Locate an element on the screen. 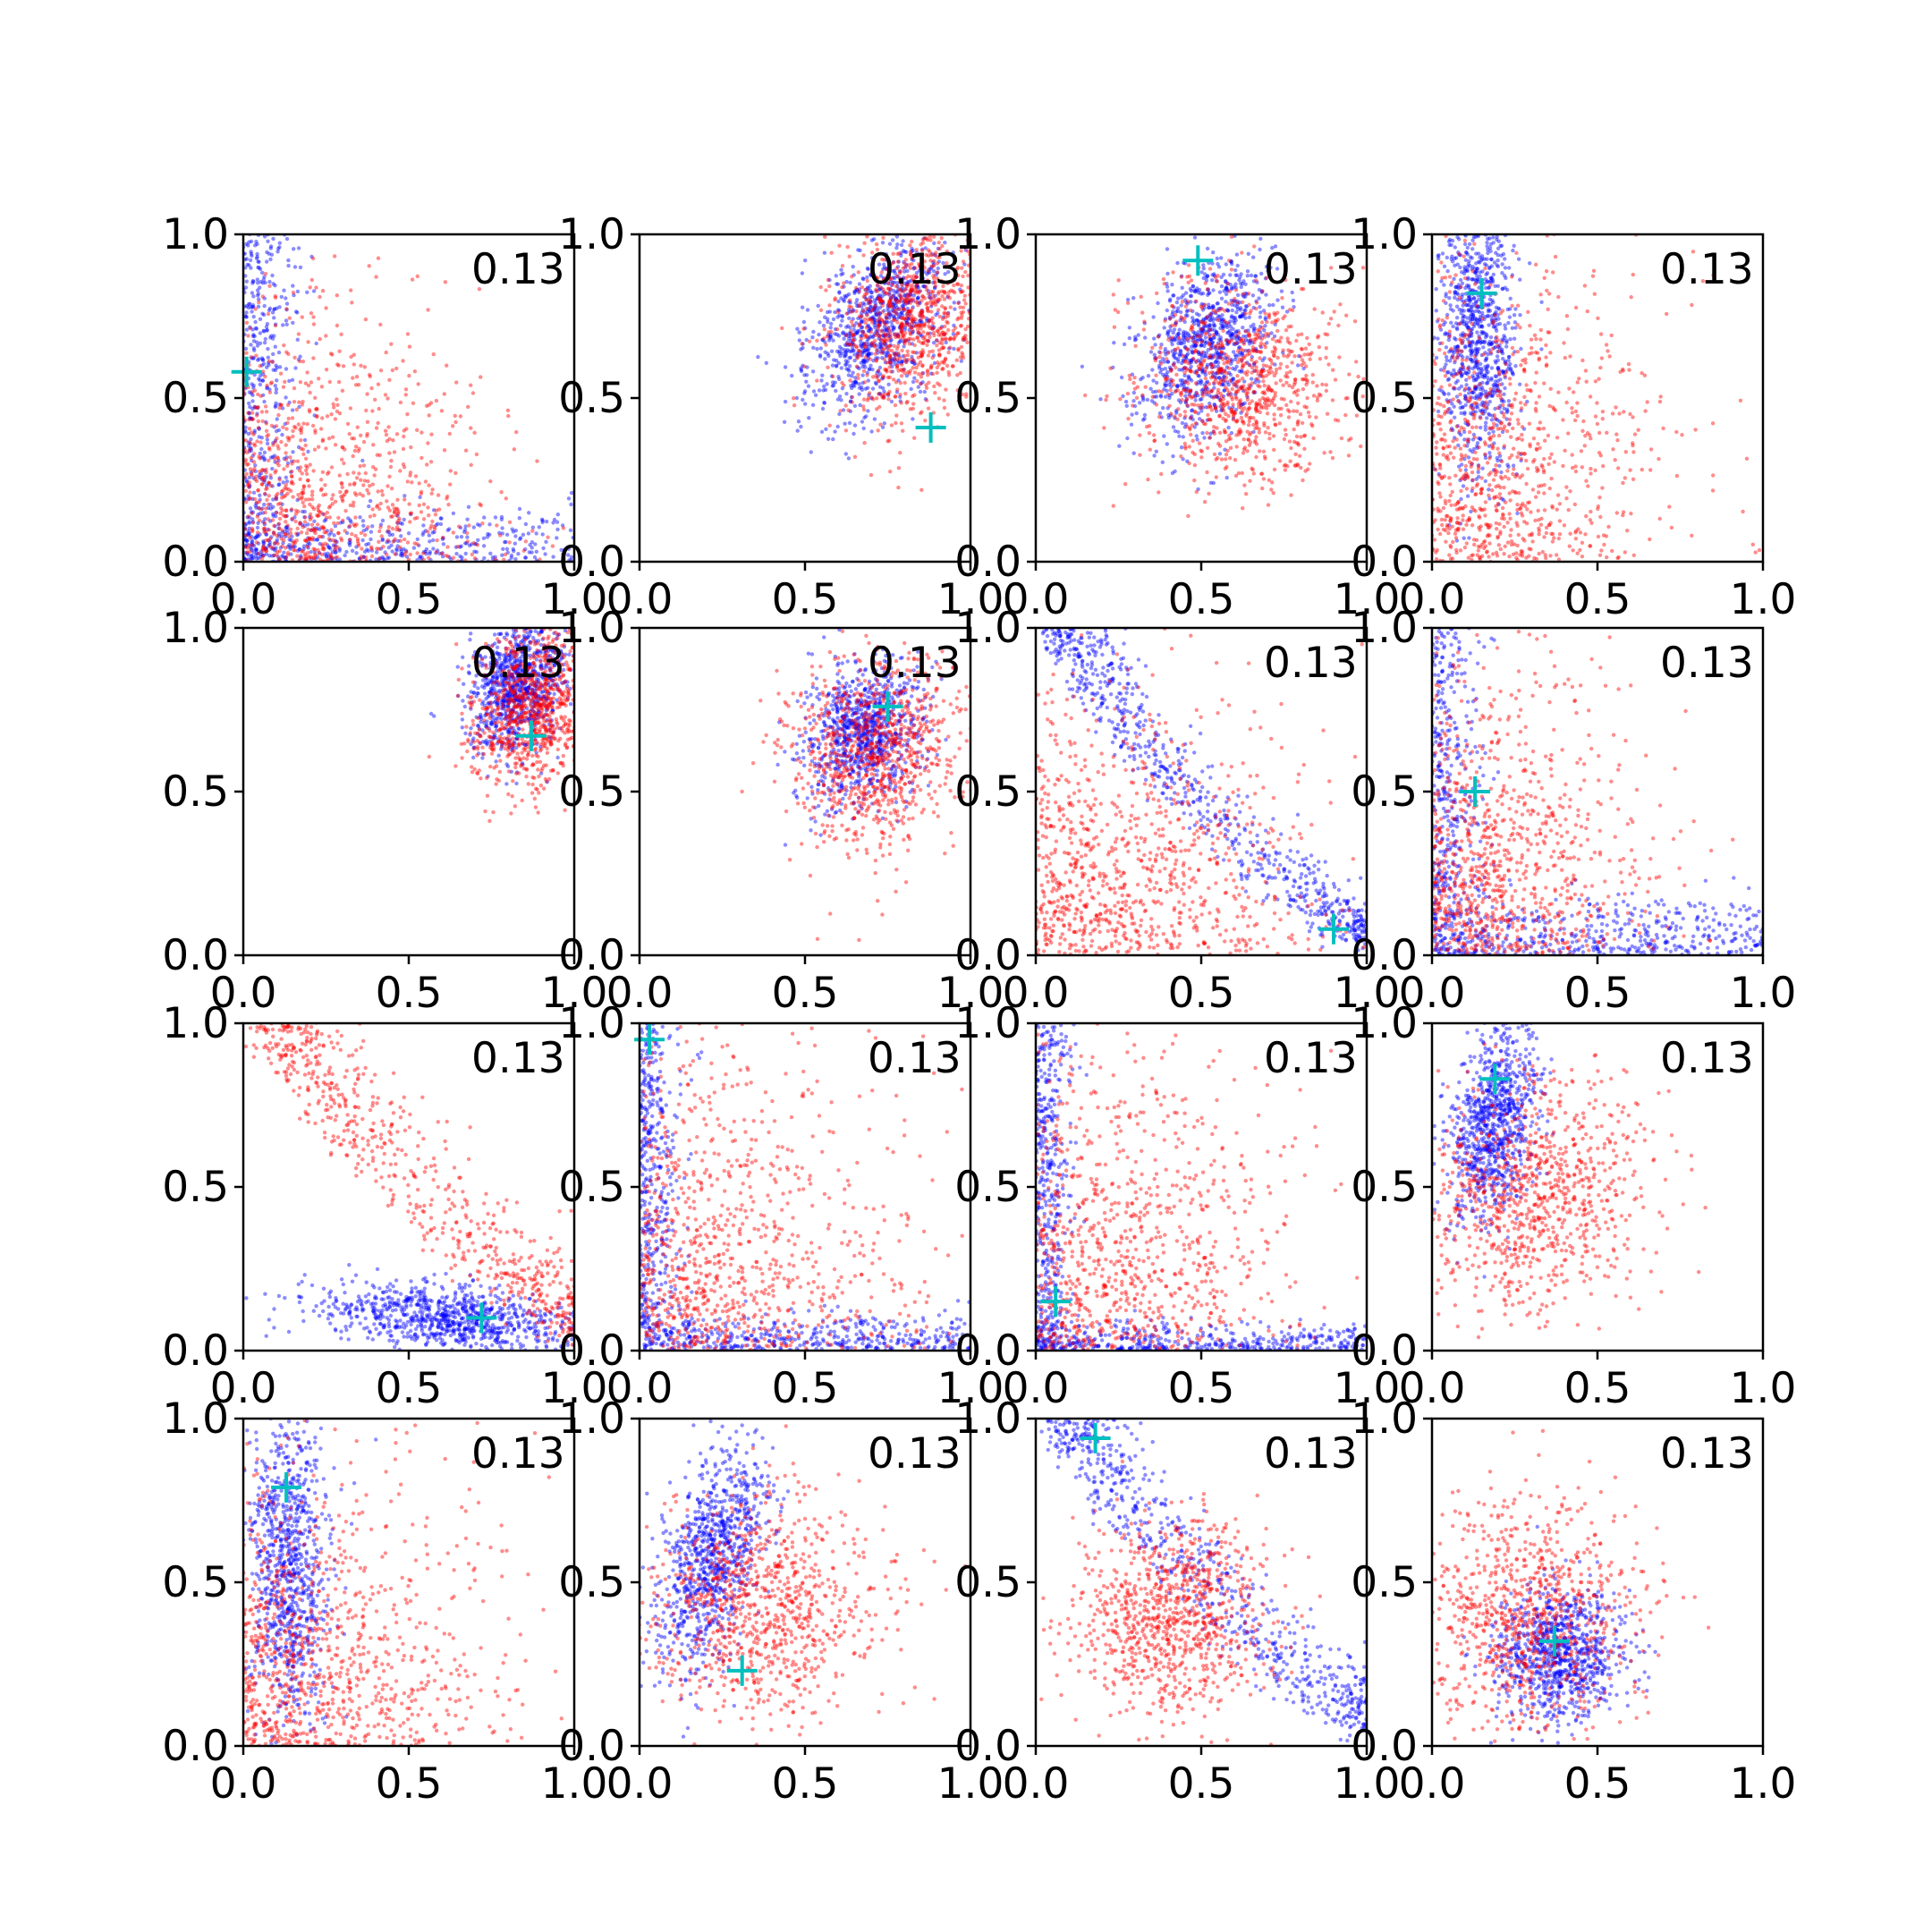 The width and height of the screenshot is (1932, 1932). x-tick-label: 0.0 is located at coordinates (243, 599).